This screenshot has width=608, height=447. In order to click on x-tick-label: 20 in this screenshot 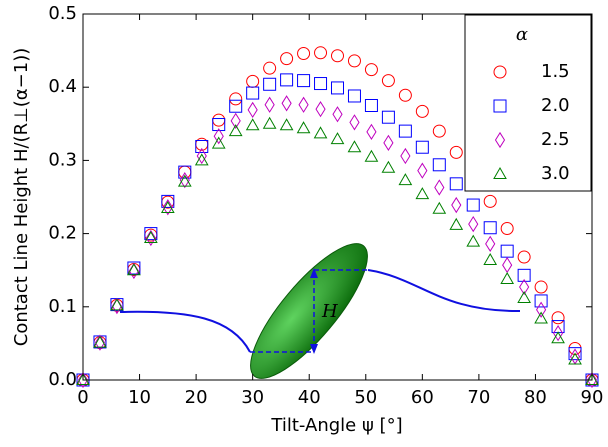, I will do `click(196, 397)`.